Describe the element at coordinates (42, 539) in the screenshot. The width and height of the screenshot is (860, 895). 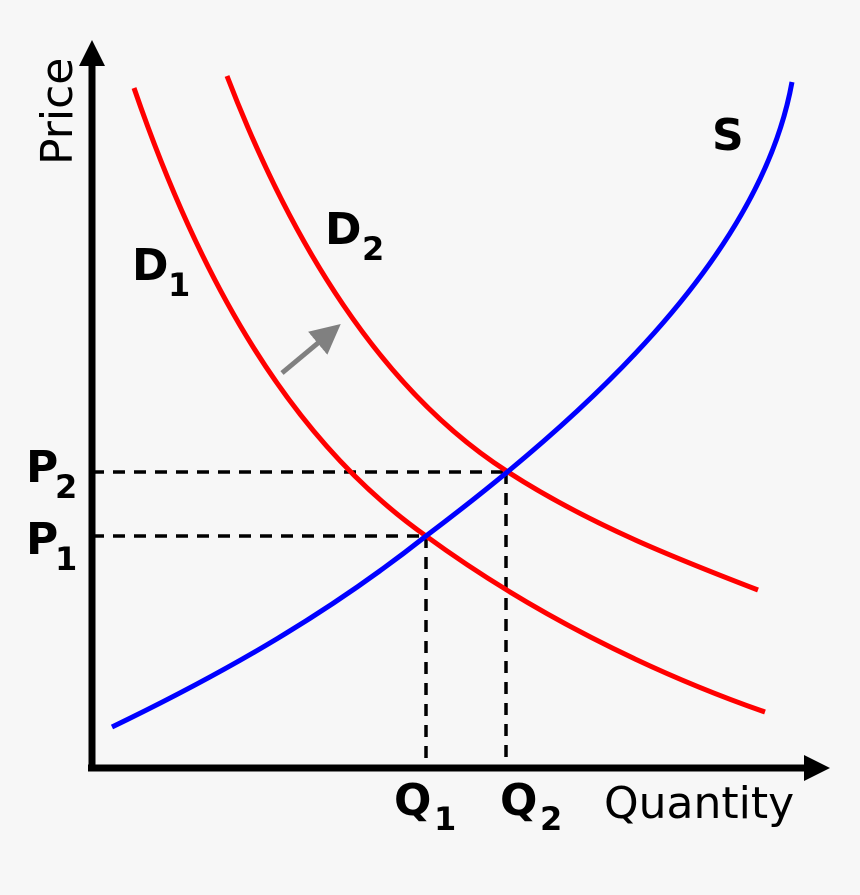
I see `p1-letter: P` at that location.